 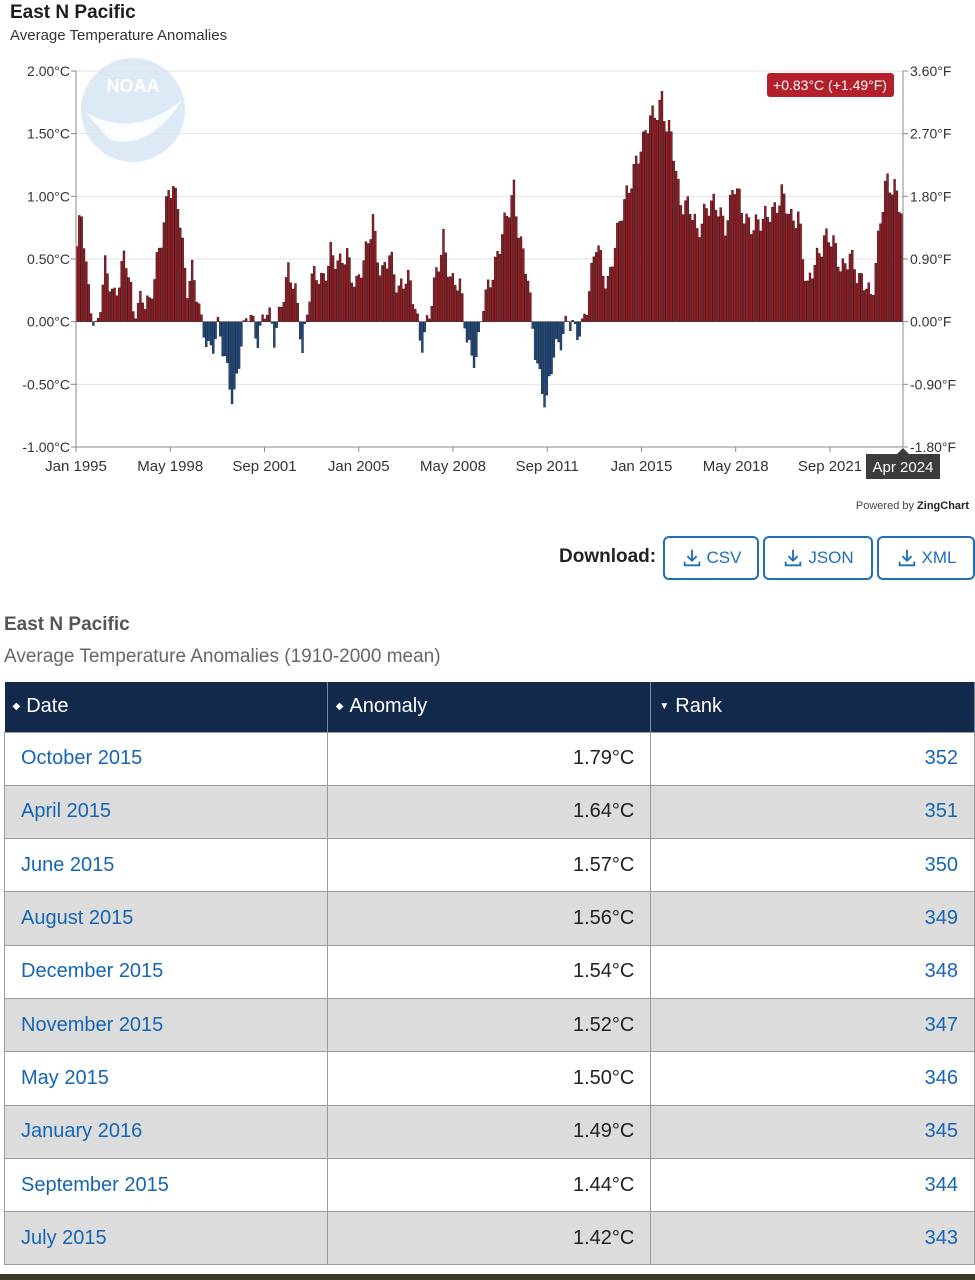 I want to click on anomaly-column-header: ◆ Anomaly, so click(x=489, y=707).